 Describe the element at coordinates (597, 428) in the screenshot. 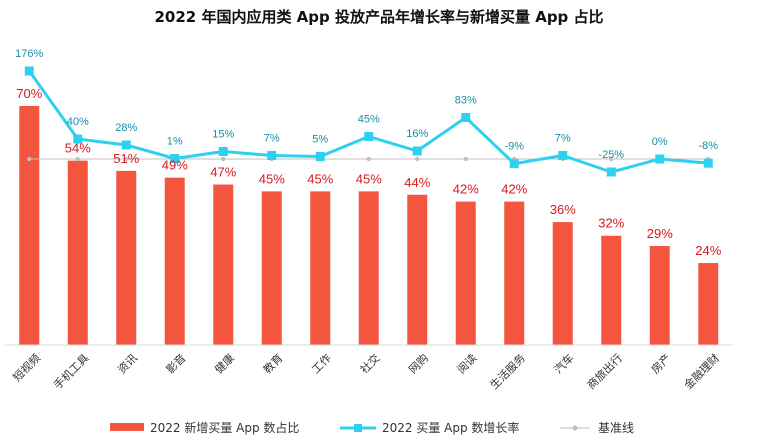

I see `legend-item-baseline: 基准线` at that location.